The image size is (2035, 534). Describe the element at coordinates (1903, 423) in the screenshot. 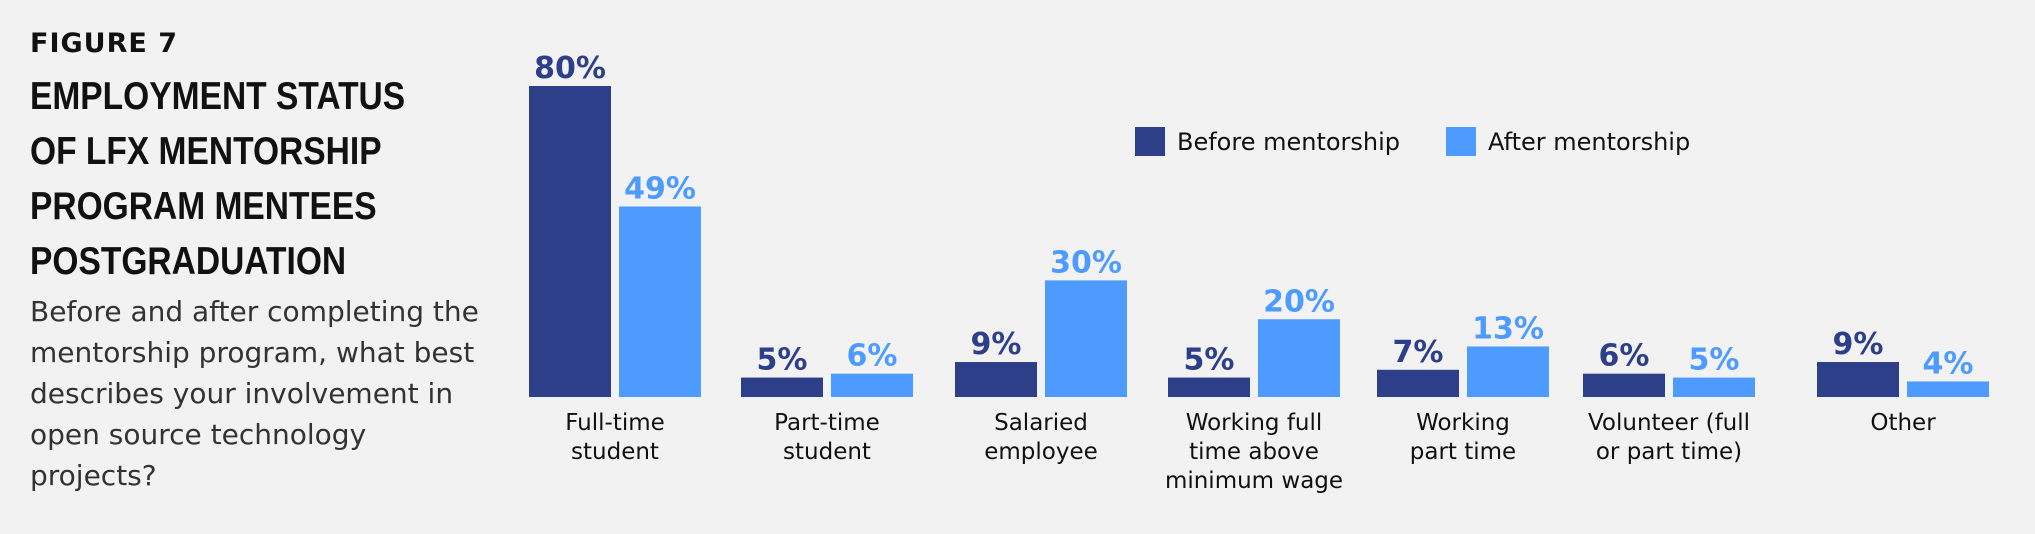

I see `category-label-6: Other` at that location.